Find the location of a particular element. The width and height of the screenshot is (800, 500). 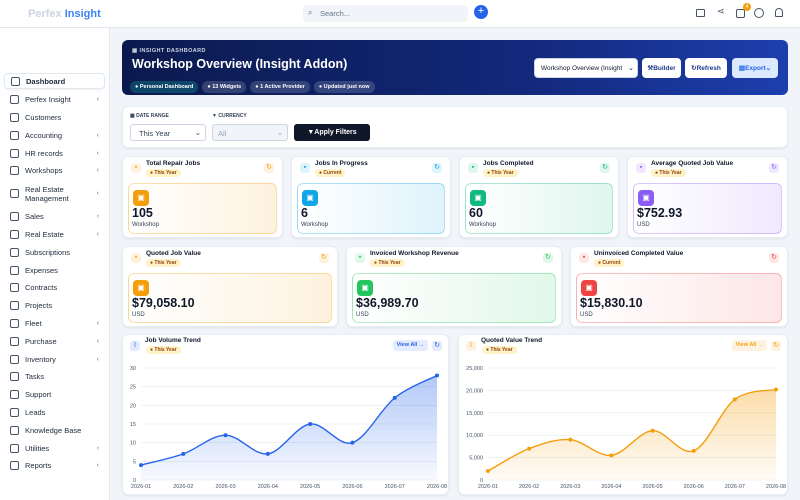

y-tick-label: 15,000 is located at coordinates (474, 414).